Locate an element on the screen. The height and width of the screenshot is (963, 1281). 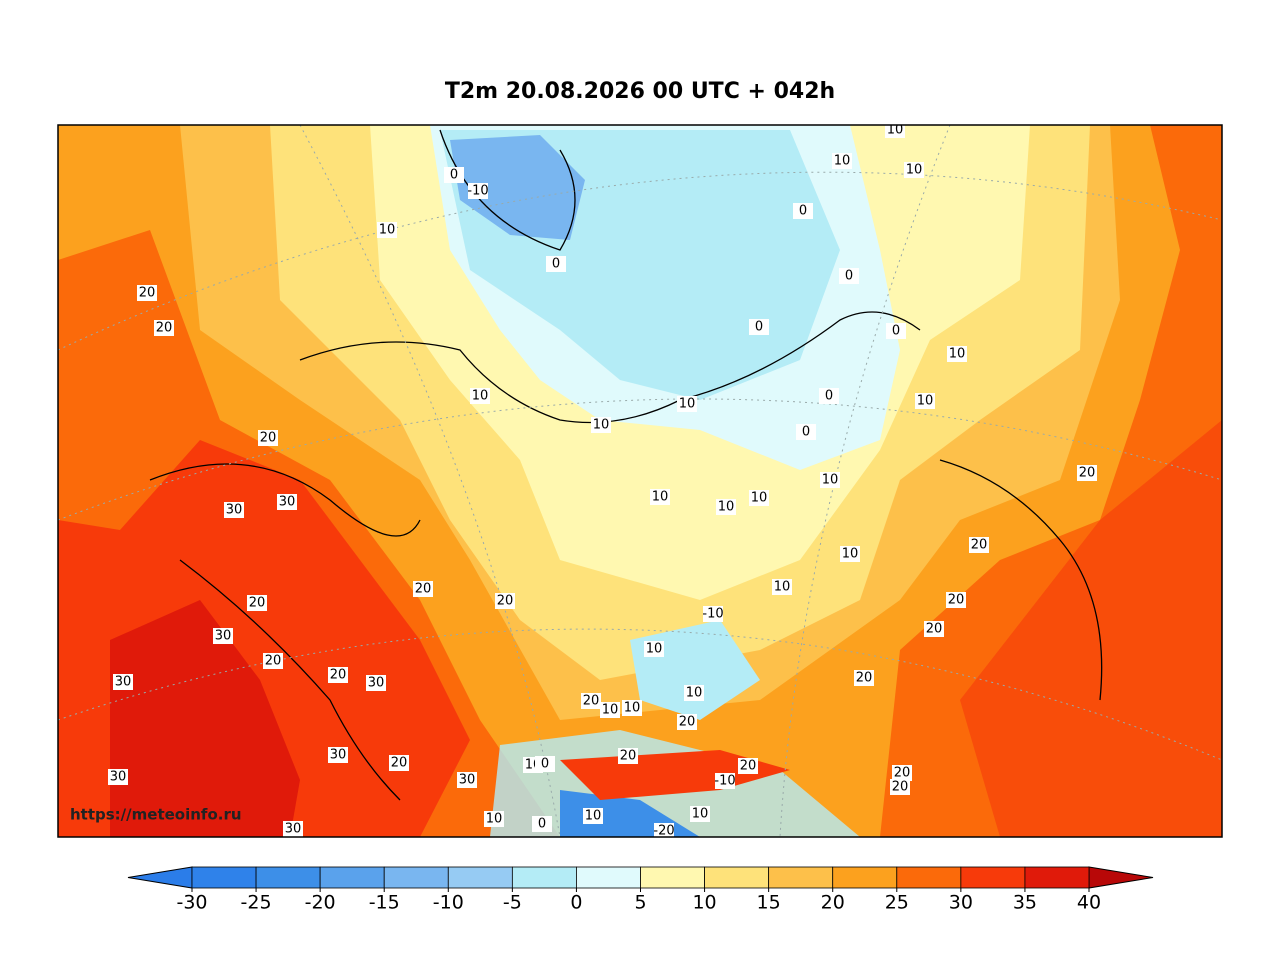
colorbar-tick-label: 35 is located at coordinates (1025, 903).